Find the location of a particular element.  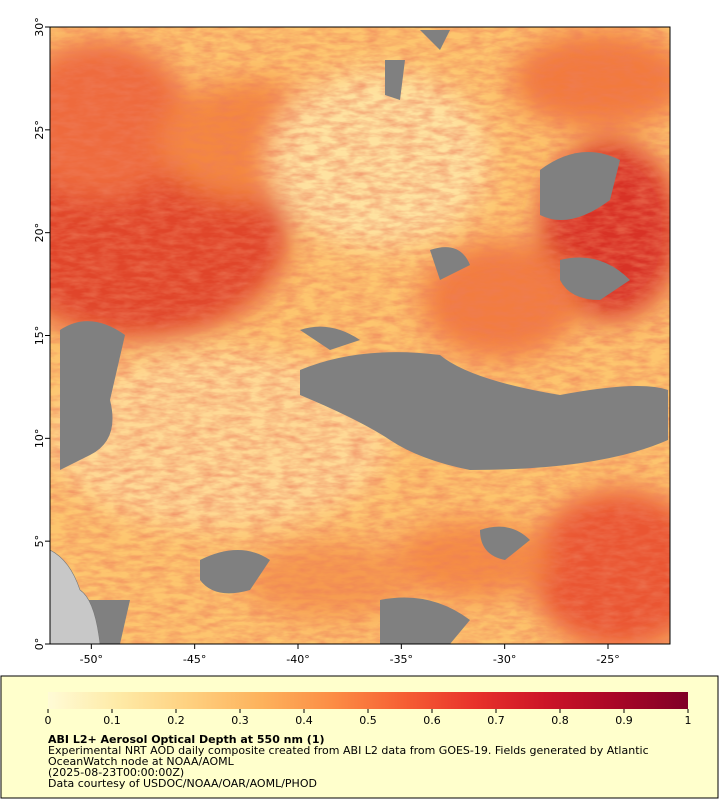

y-tick-label: 20° is located at coordinates (39, 233).